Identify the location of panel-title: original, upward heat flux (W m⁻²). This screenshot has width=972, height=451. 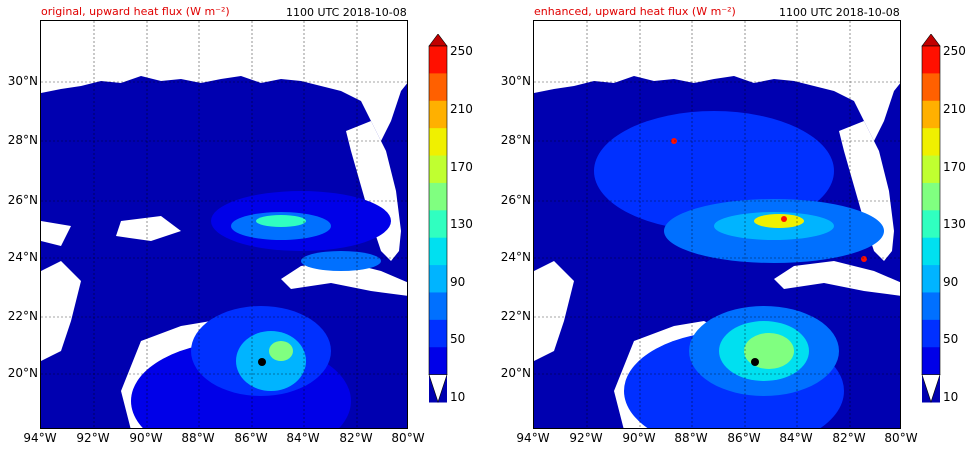
(135, 11).